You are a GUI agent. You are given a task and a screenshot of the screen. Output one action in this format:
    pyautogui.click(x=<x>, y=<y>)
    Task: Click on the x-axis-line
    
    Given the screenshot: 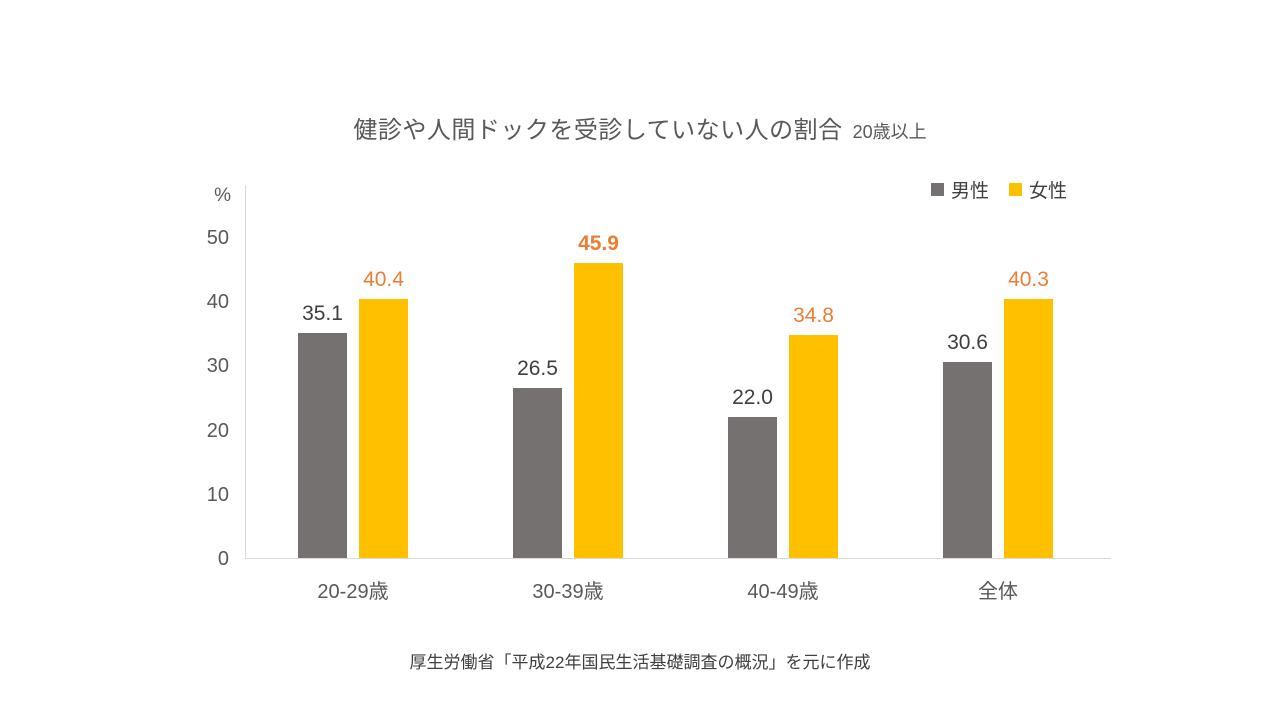 What is the action you would take?
    pyautogui.click(x=678, y=558)
    